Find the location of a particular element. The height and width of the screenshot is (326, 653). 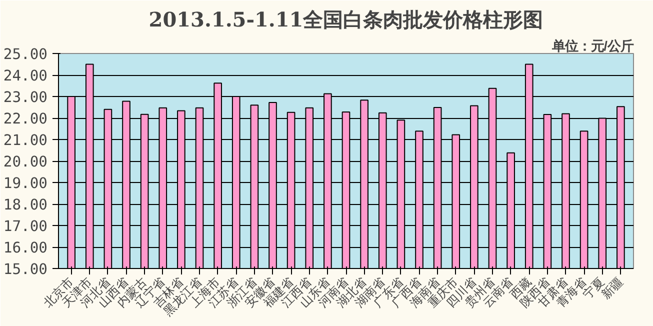

y-tick-label: 19.00 is located at coordinates (25, 183).